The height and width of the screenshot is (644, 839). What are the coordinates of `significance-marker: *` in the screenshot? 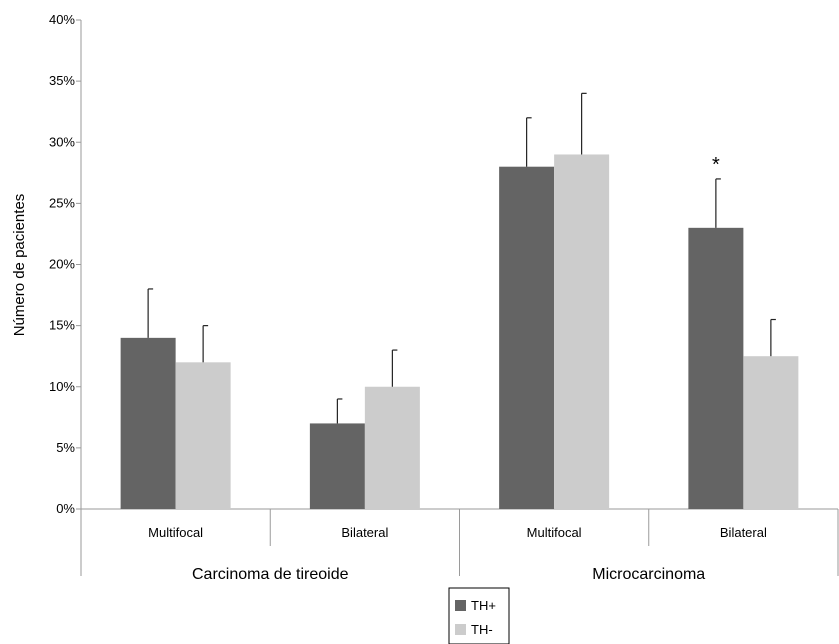 It's located at (716, 165).